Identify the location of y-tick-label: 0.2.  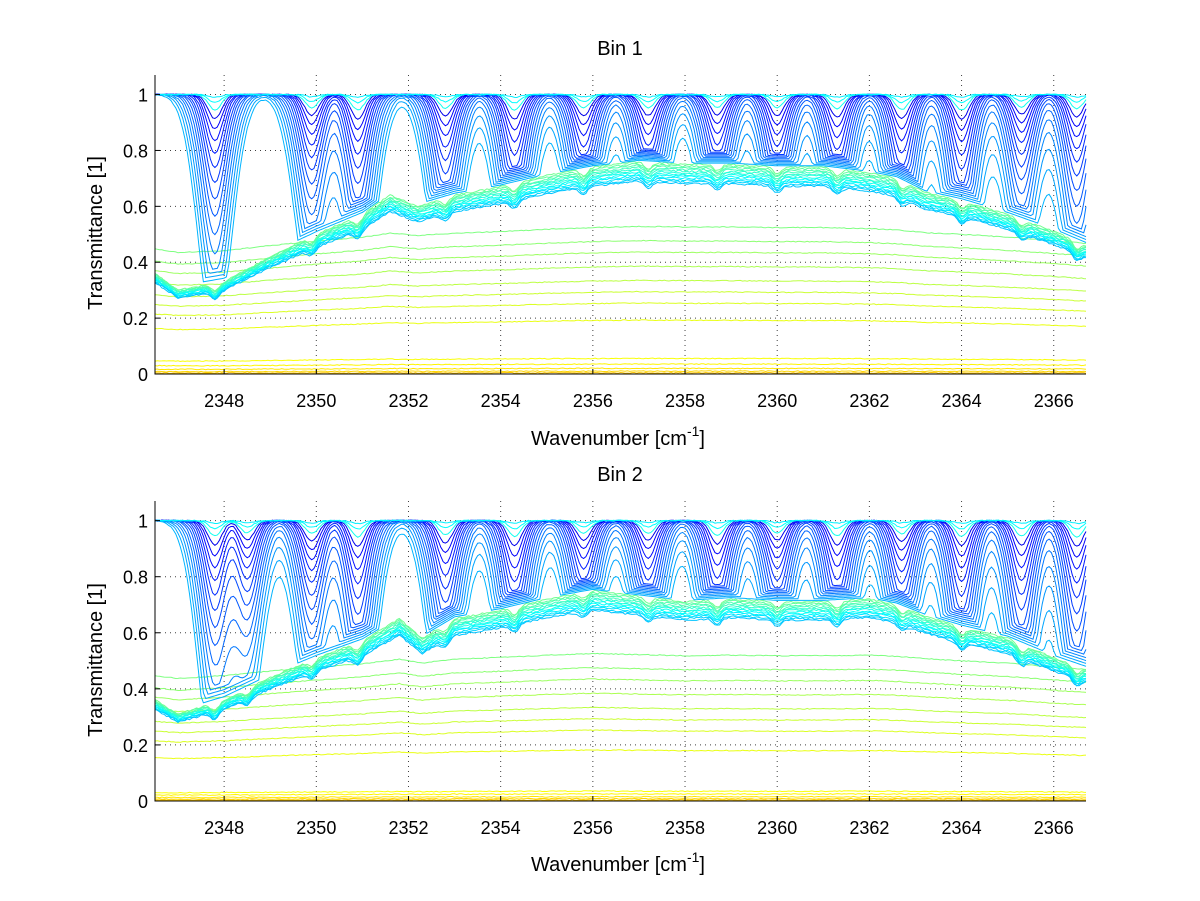
(135, 746).